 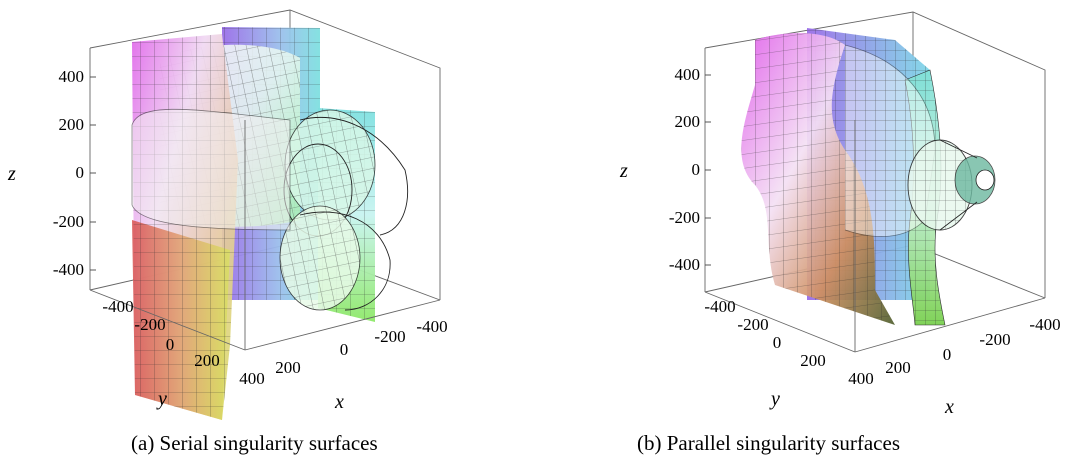 What do you see at coordinates (768, 443) in the screenshot?
I see `figure-caption: (b) Parallel singularity surfaces` at bounding box center [768, 443].